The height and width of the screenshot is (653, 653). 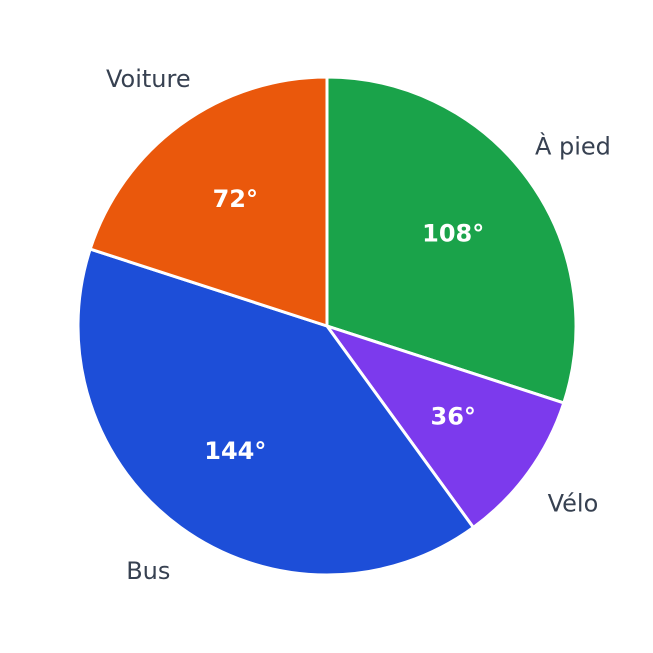 What do you see at coordinates (235, 451) in the screenshot?
I see `value-label: 144°` at bounding box center [235, 451].